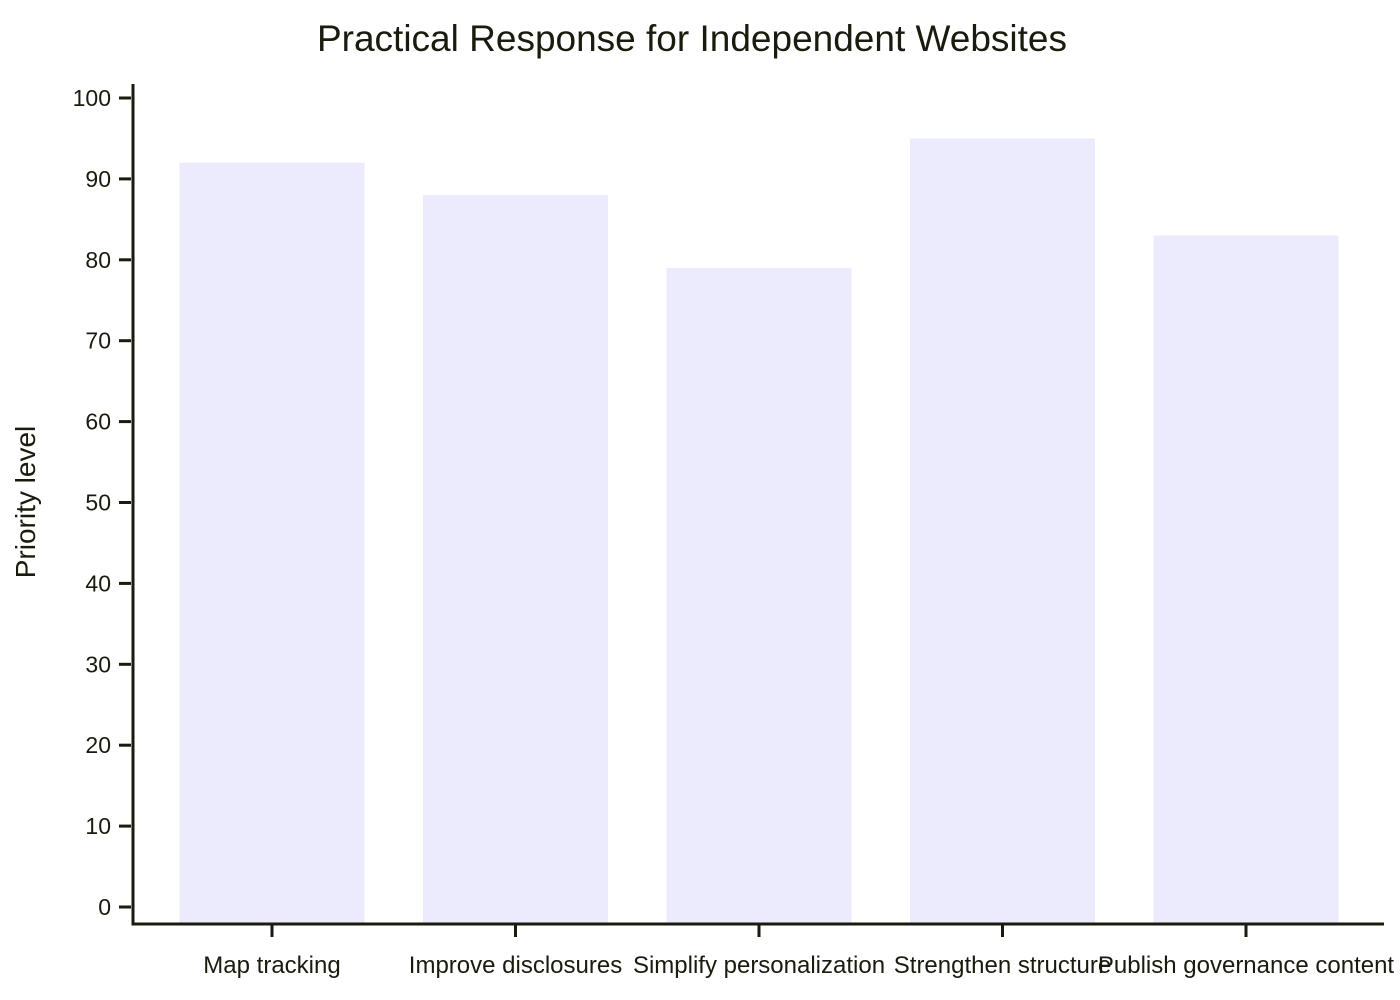 This screenshot has width=1400, height=1000. I want to click on y-tick-label-3: 30, so click(98, 664).